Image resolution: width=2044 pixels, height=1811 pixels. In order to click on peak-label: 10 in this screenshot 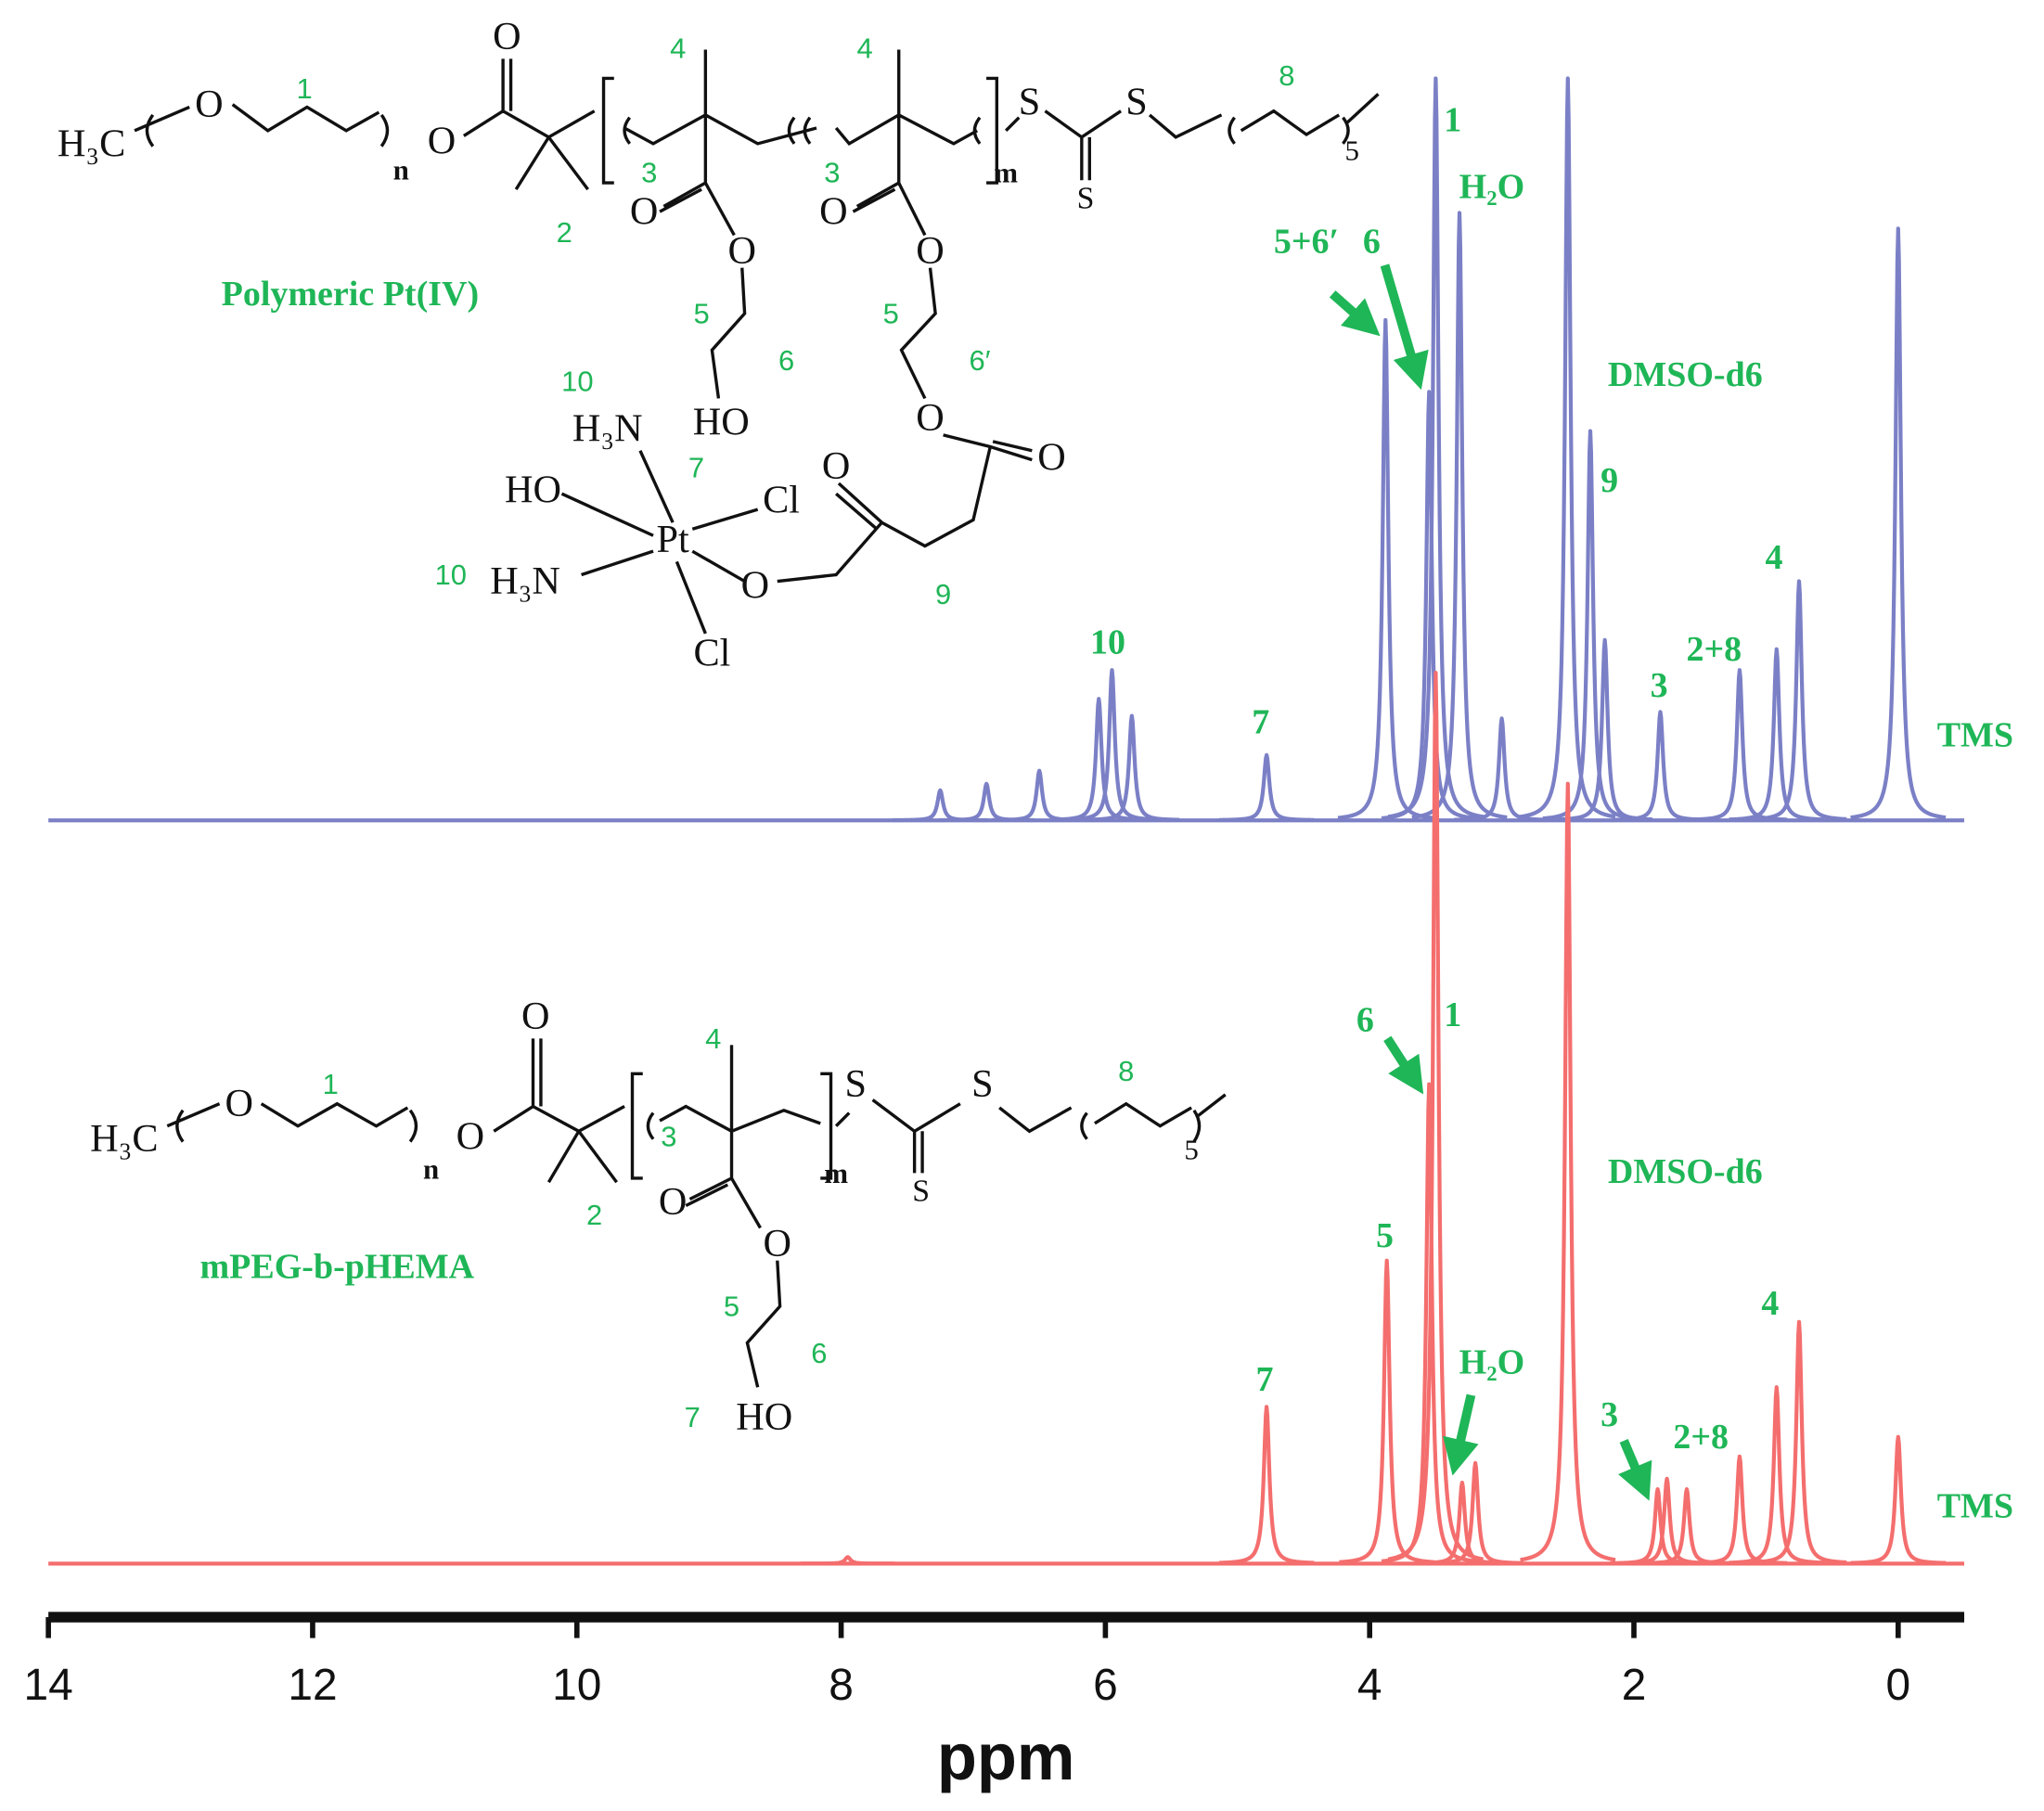, I will do `click(1107, 642)`.